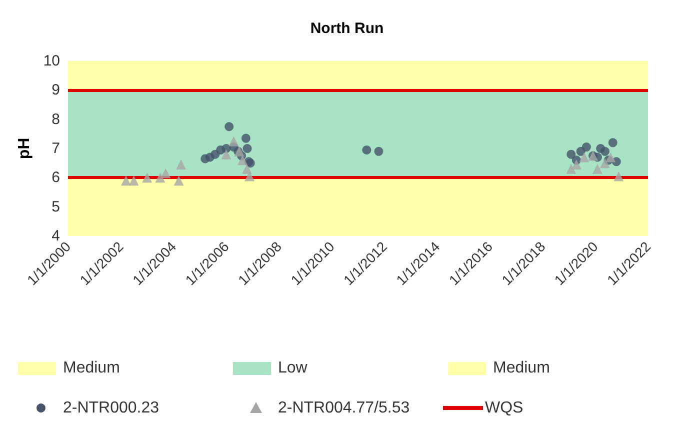 Image resolution: width=694 pixels, height=425 pixels. What do you see at coordinates (504, 408) in the screenshot?
I see `legend-label: WQS` at bounding box center [504, 408].